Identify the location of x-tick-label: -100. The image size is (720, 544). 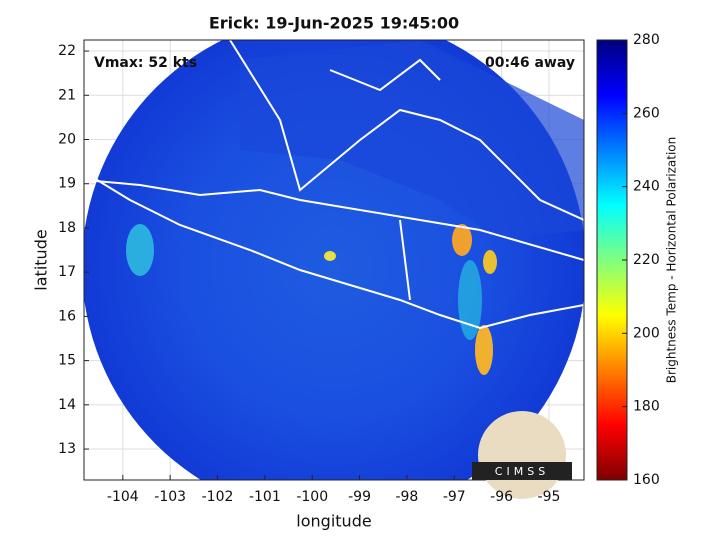
(312, 497).